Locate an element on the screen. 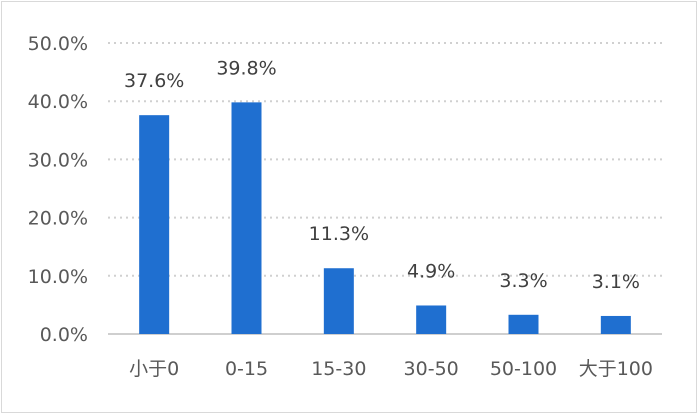 This screenshot has width=700, height=416. y-tick-label: 50.0% is located at coordinates (58, 44).